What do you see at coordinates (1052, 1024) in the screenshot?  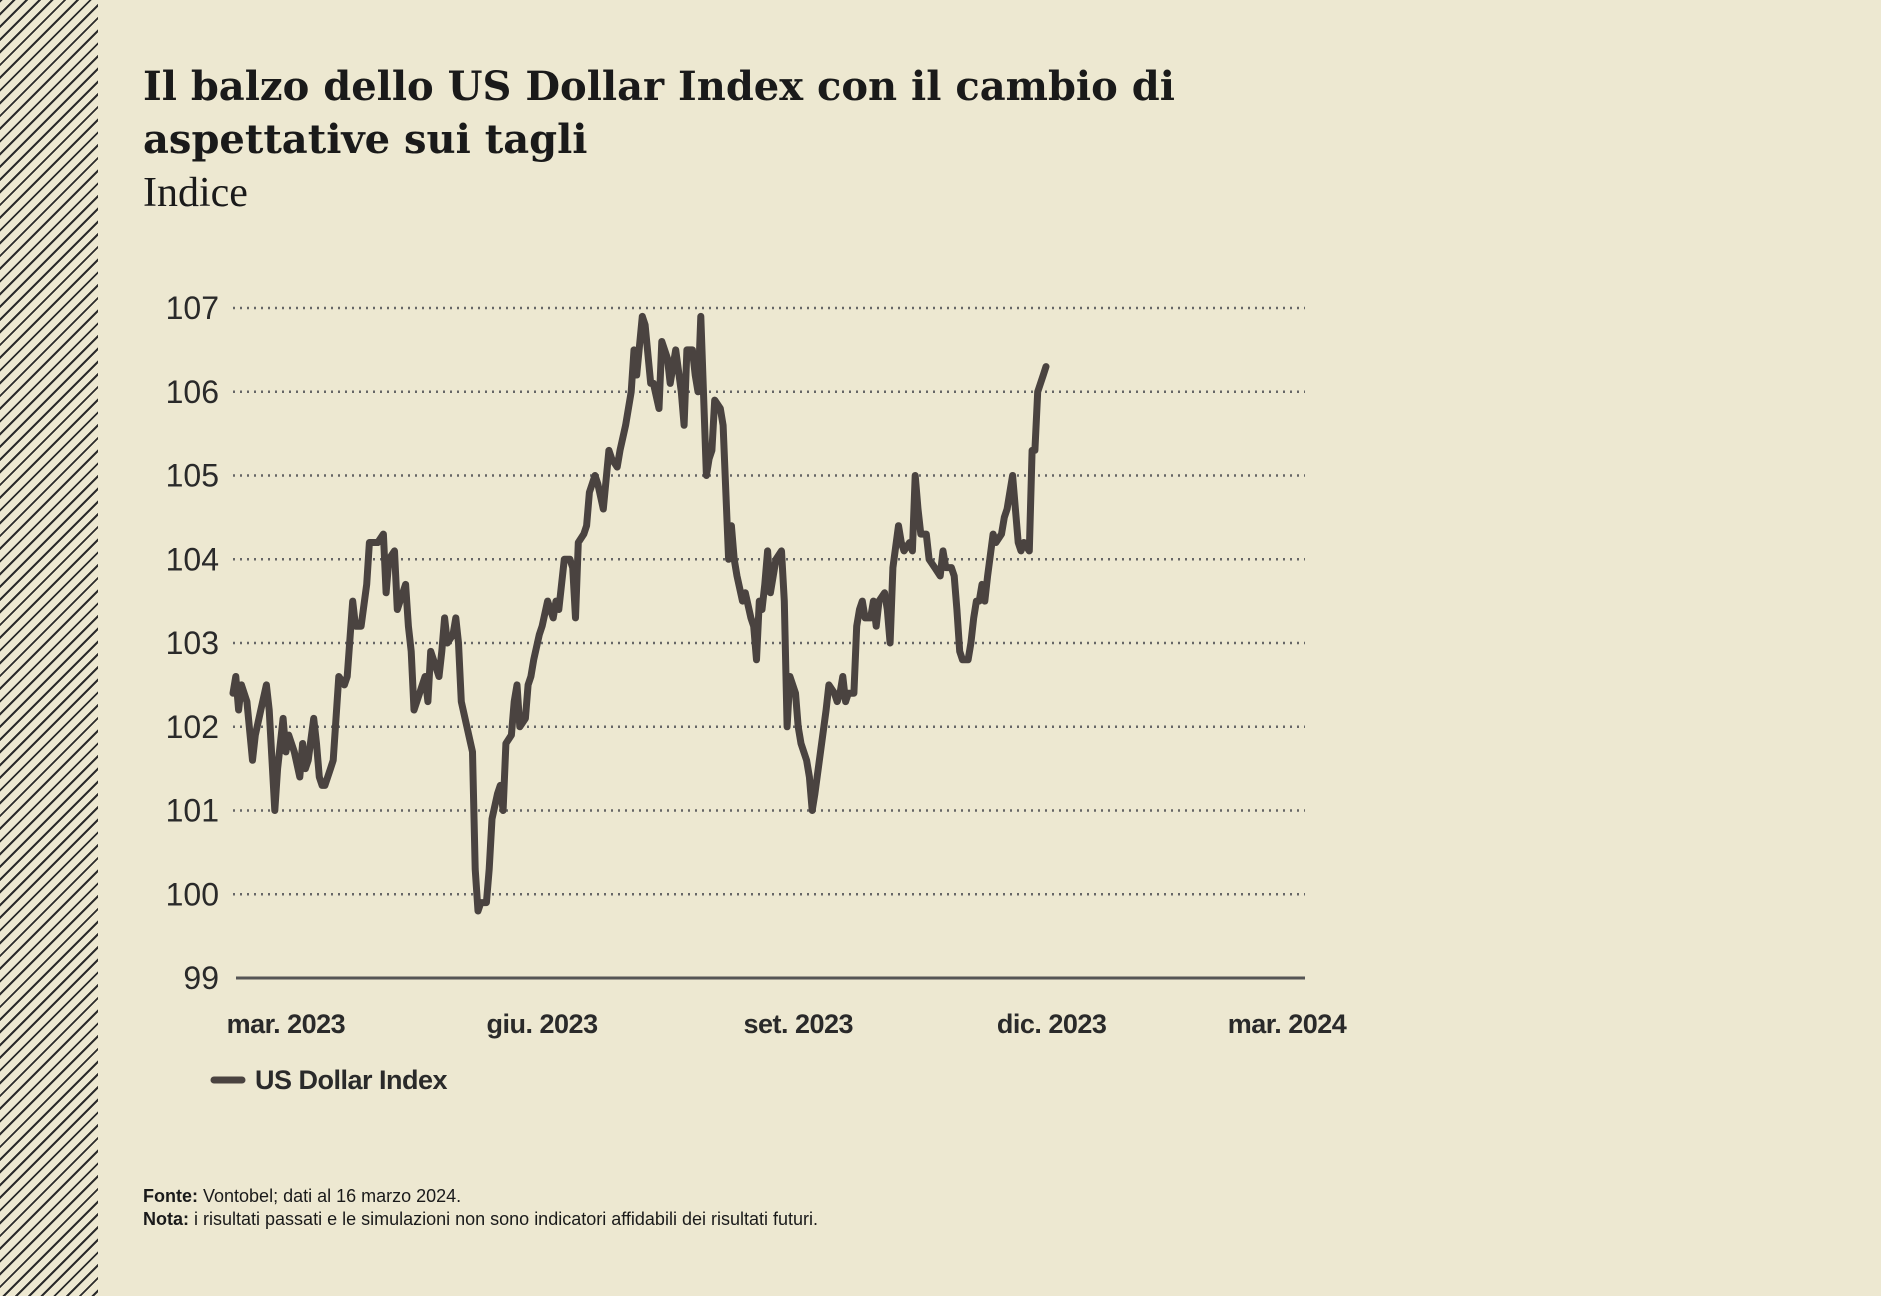 I see `x-tick-label: dic. 2023` at bounding box center [1052, 1024].